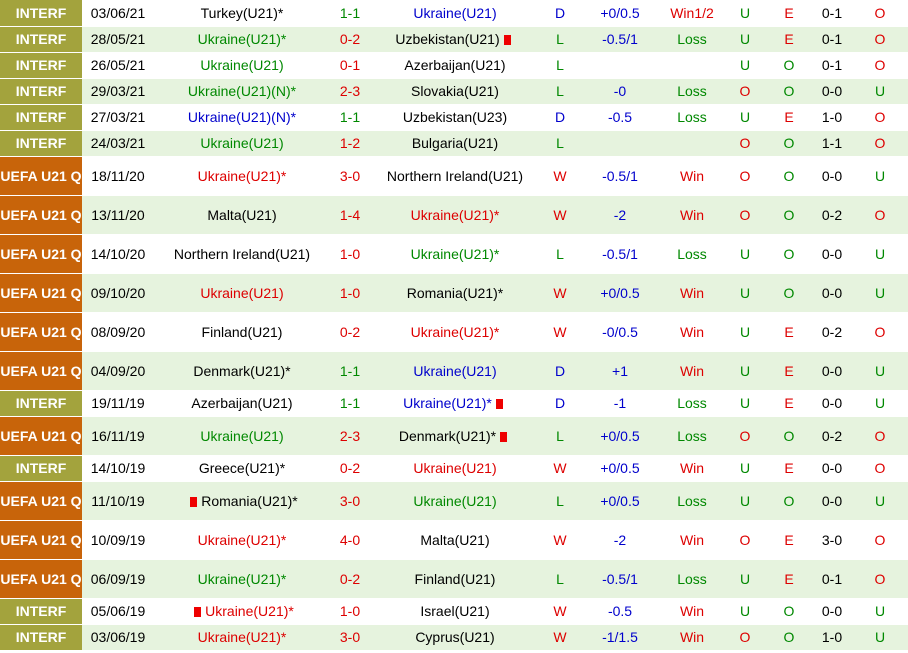  I want to click on handicap: +0/0.5, so click(620, 468).